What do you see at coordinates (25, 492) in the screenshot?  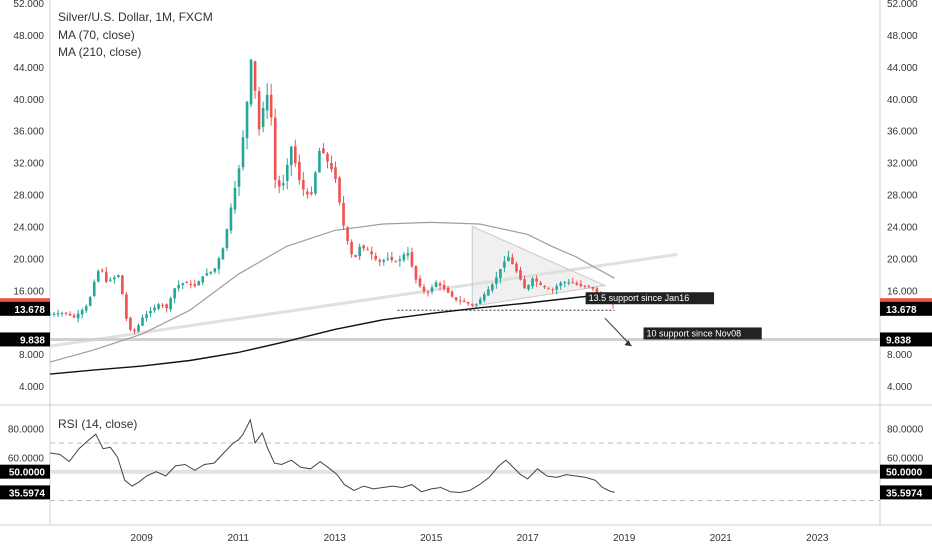 I see `rsi-label-box-left` at bounding box center [25, 492].